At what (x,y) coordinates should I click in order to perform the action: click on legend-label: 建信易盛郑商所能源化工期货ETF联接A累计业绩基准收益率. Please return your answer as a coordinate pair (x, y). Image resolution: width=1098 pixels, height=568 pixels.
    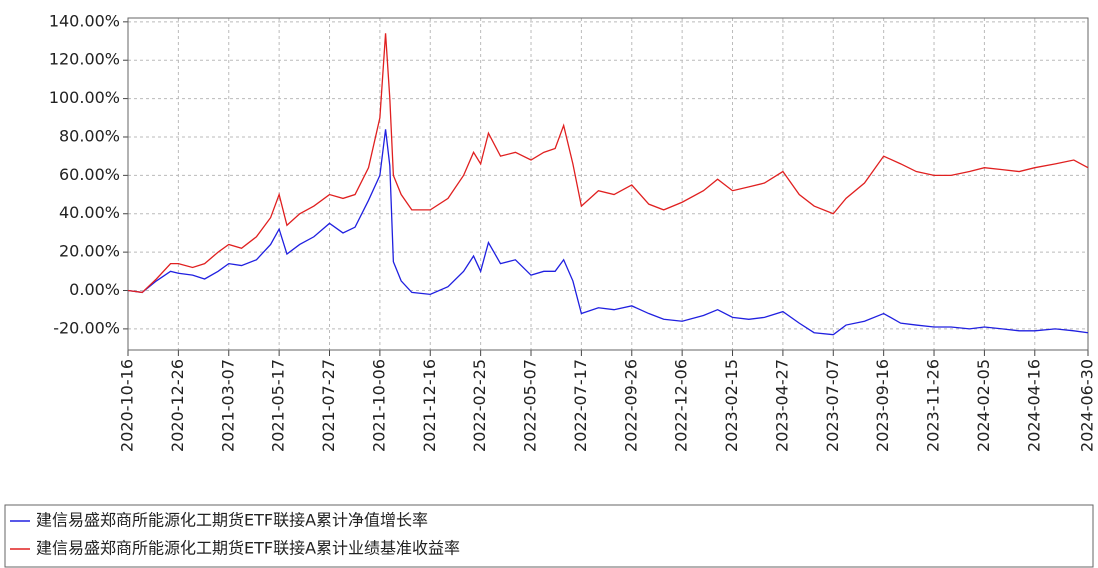
    Looking at the image, I should click on (248, 548).